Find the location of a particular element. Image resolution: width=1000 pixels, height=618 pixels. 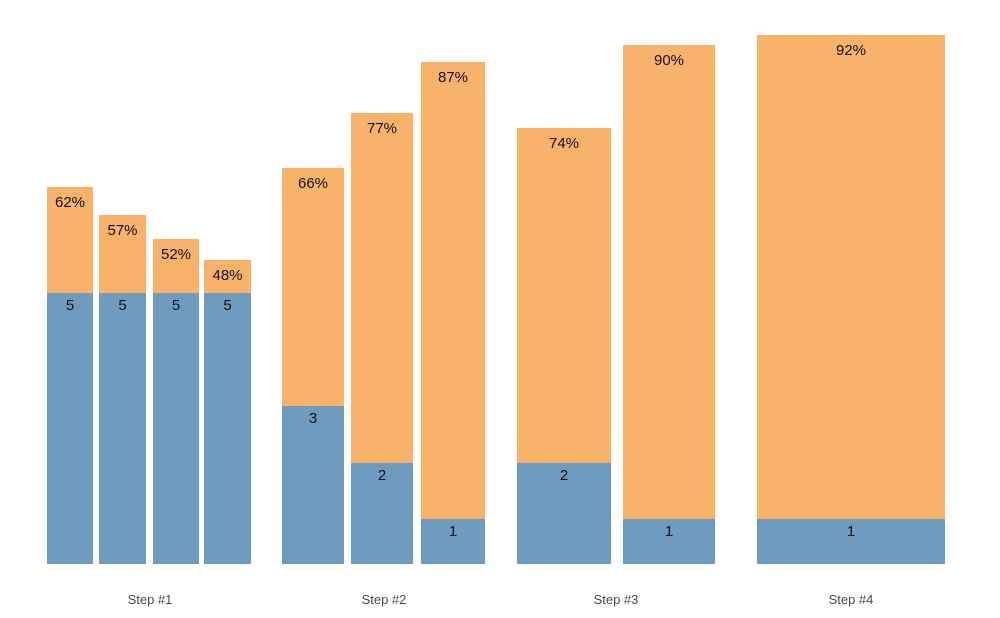

x-axis-group-label: Step #3 is located at coordinates (616, 599).